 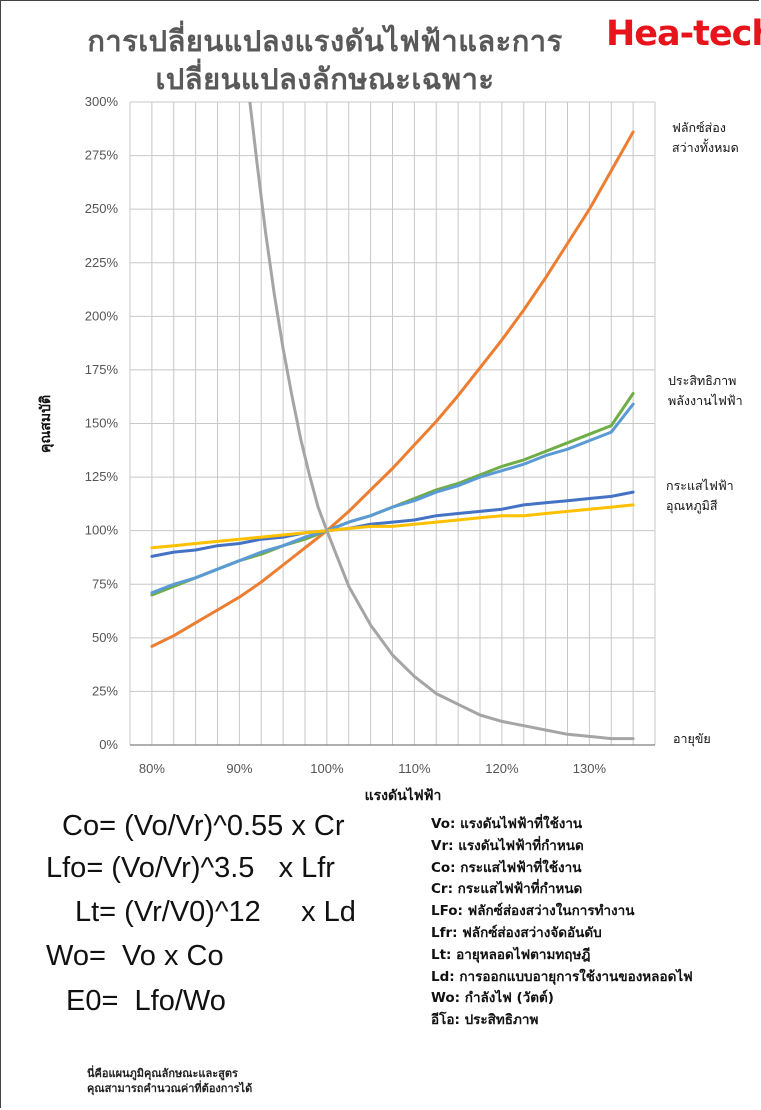 What do you see at coordinates (705, 400) in the screenshot?
I see `series-label: พลังงานไฟฟ้า` at bounding box center [705, 400].